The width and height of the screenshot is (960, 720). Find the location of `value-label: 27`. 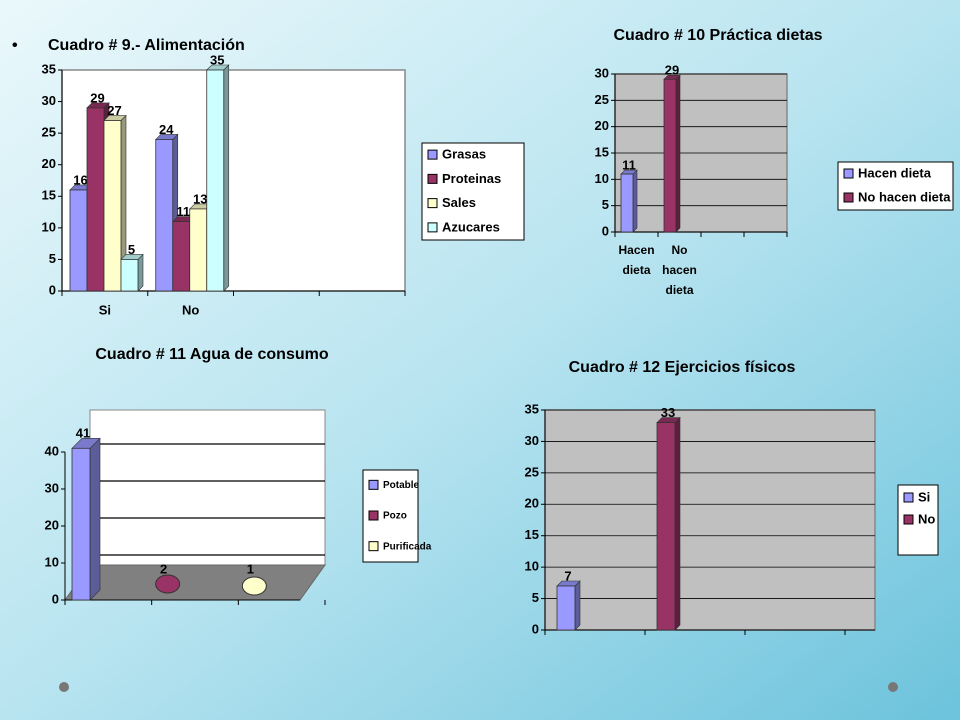

value-label: 27 is located at coordinates (114, 110).